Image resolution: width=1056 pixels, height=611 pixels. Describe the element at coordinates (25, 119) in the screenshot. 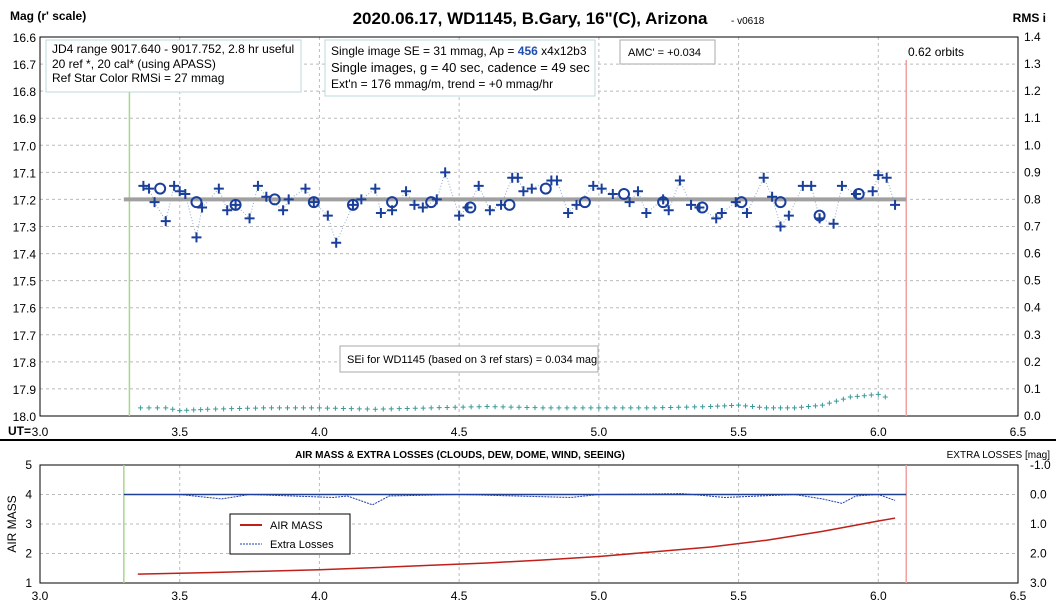

I see `y-tick-label: 16.9` at that location.